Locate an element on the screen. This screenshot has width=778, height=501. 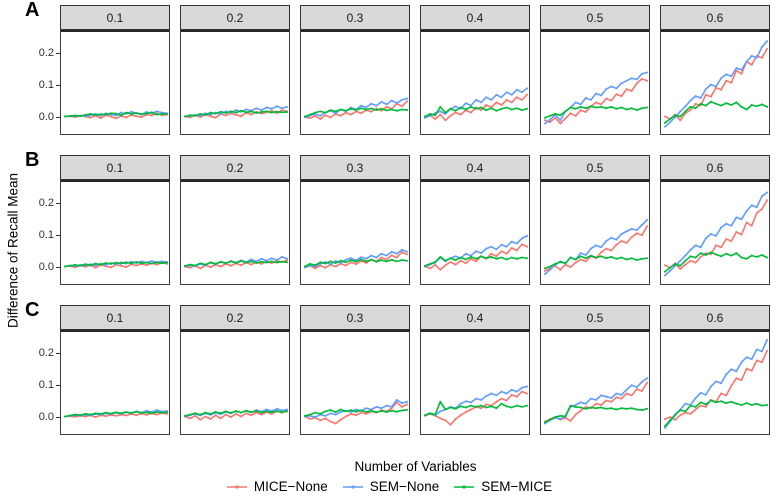
facet-panel: 0.5 is located at coordinates (595, 370).